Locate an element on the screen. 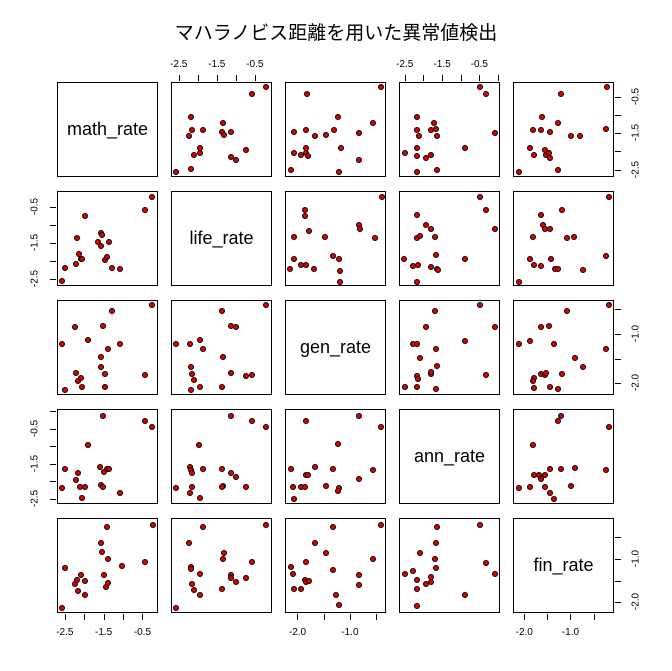  variable-label: math_rate is located at coordinates (107, 129).